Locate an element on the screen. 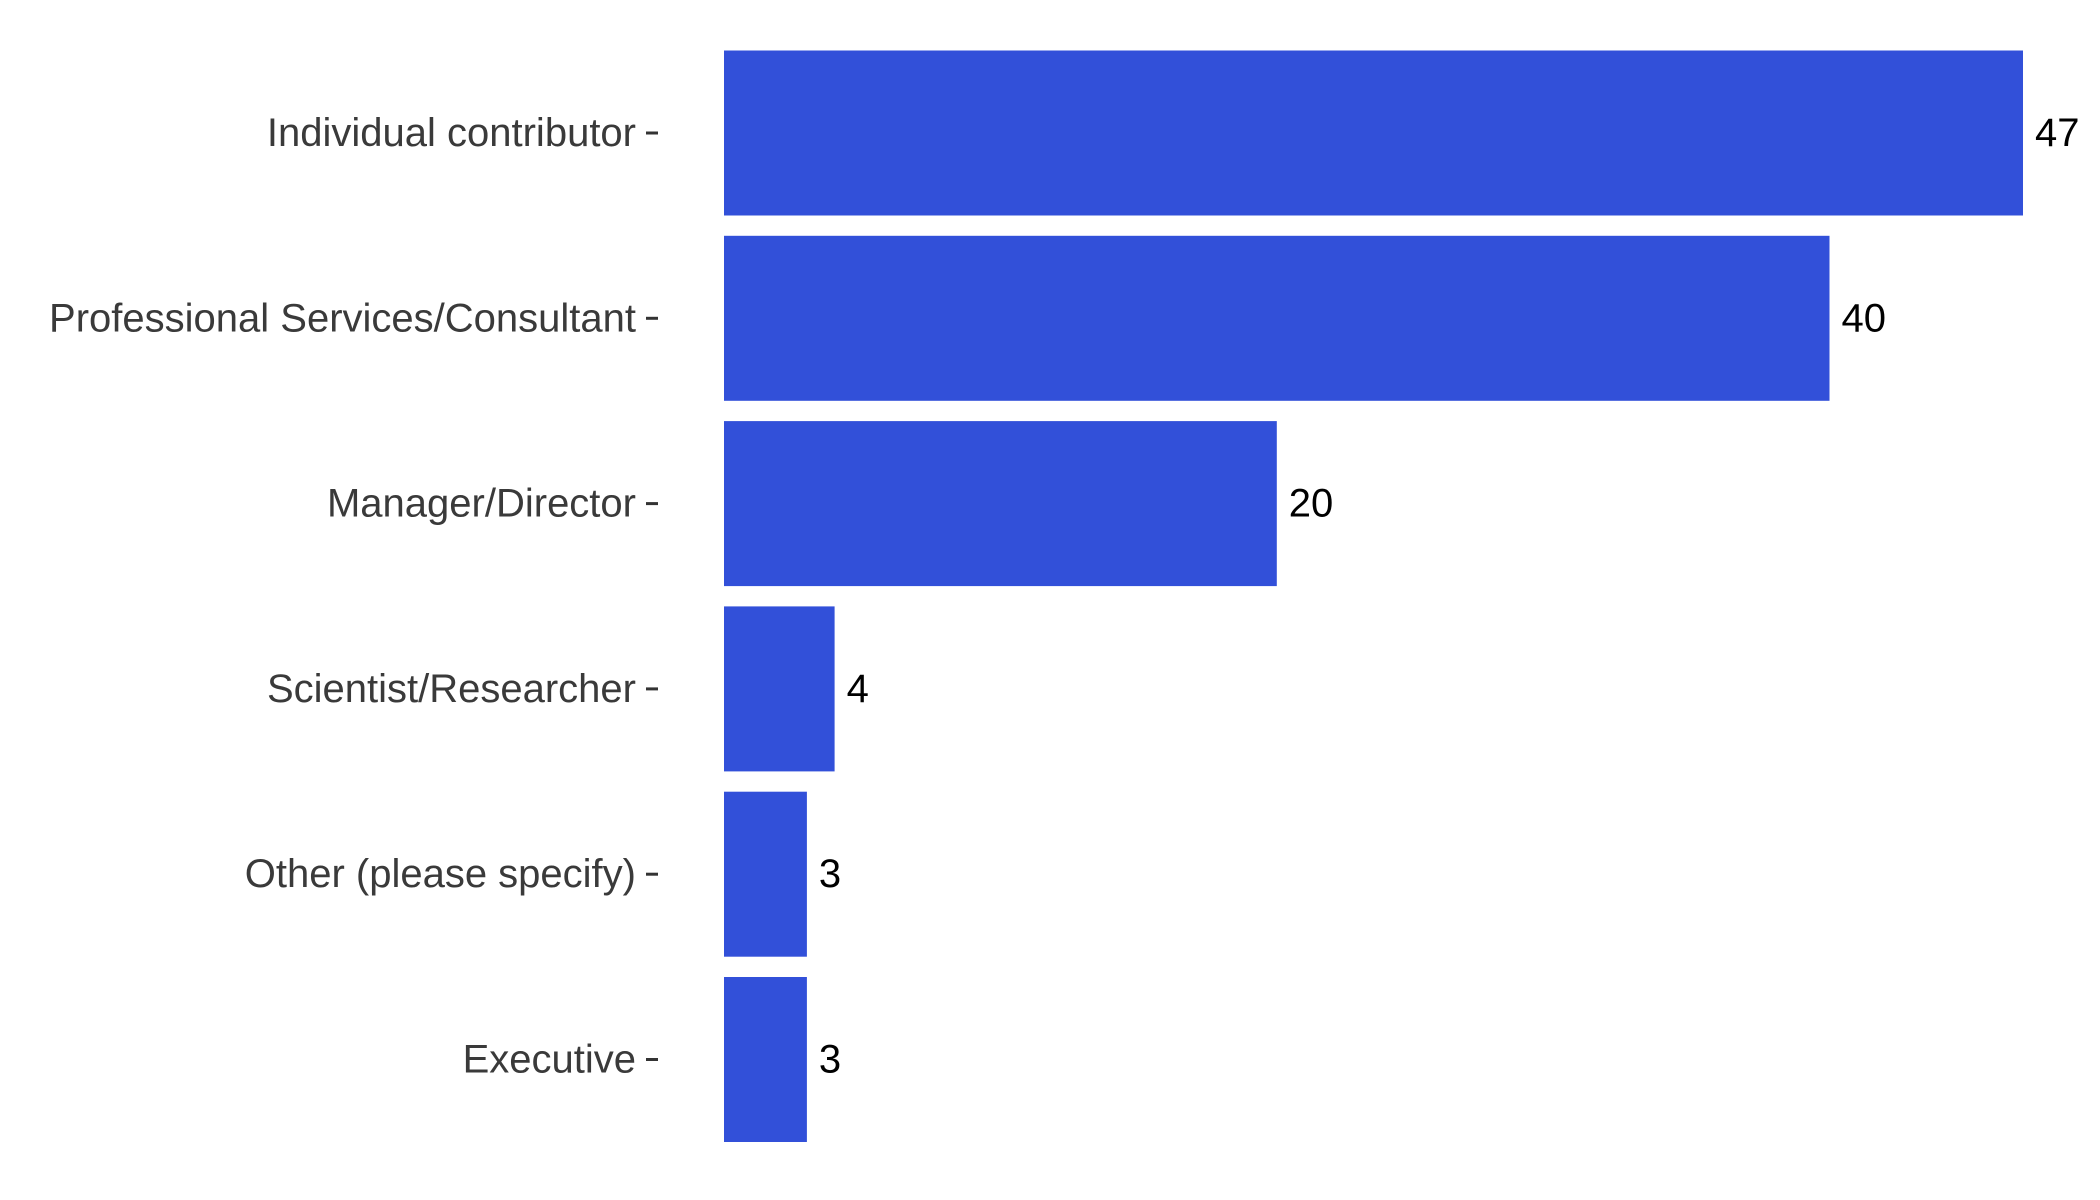 Image resolution: width=2100 pixels, height=1200 pixels. category-label: Other (please specify) is located at coordinates (440, 874).